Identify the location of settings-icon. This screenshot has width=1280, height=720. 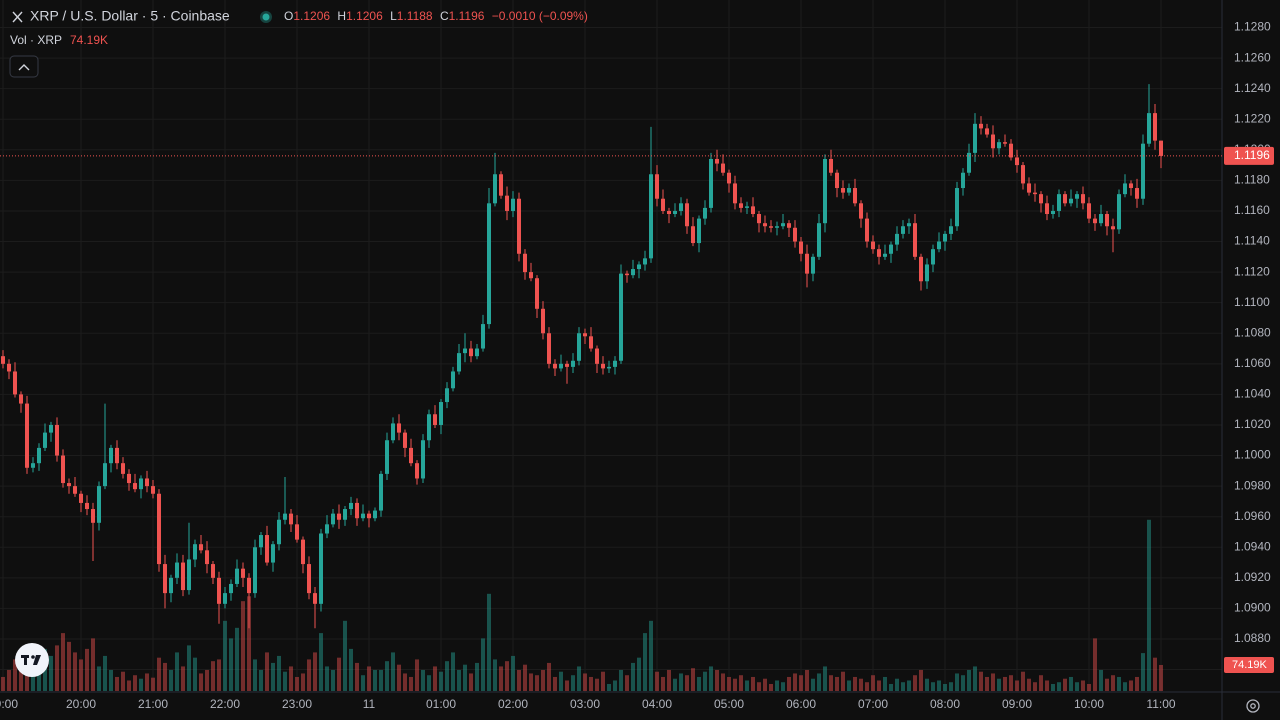
(1253, 706).